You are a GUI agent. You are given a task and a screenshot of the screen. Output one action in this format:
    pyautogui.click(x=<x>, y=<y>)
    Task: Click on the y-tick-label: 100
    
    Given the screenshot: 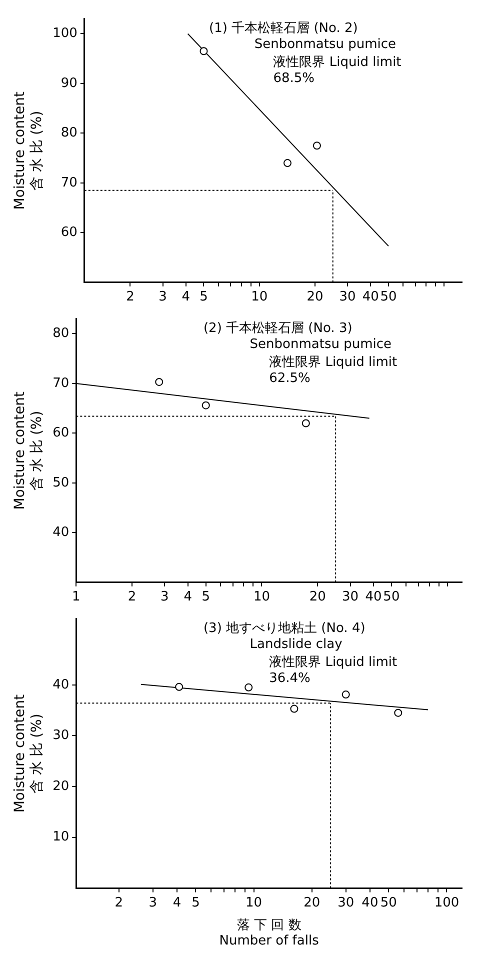 What is the action you would take?
    pyautogui.click(x=65, y=34)
    